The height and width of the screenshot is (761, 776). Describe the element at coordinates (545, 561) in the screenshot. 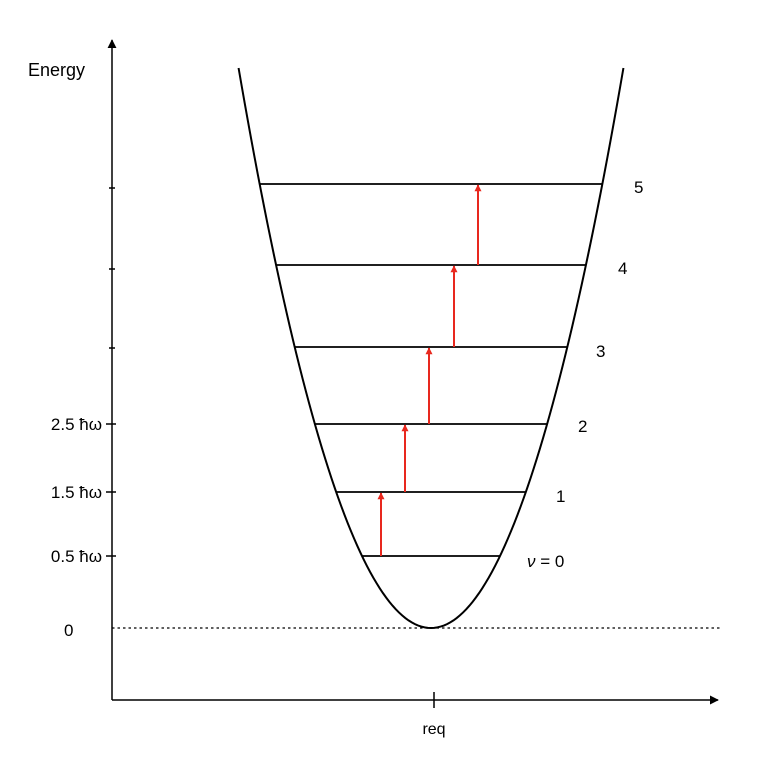

I see `energy-level-label: ν = 0` at that location.